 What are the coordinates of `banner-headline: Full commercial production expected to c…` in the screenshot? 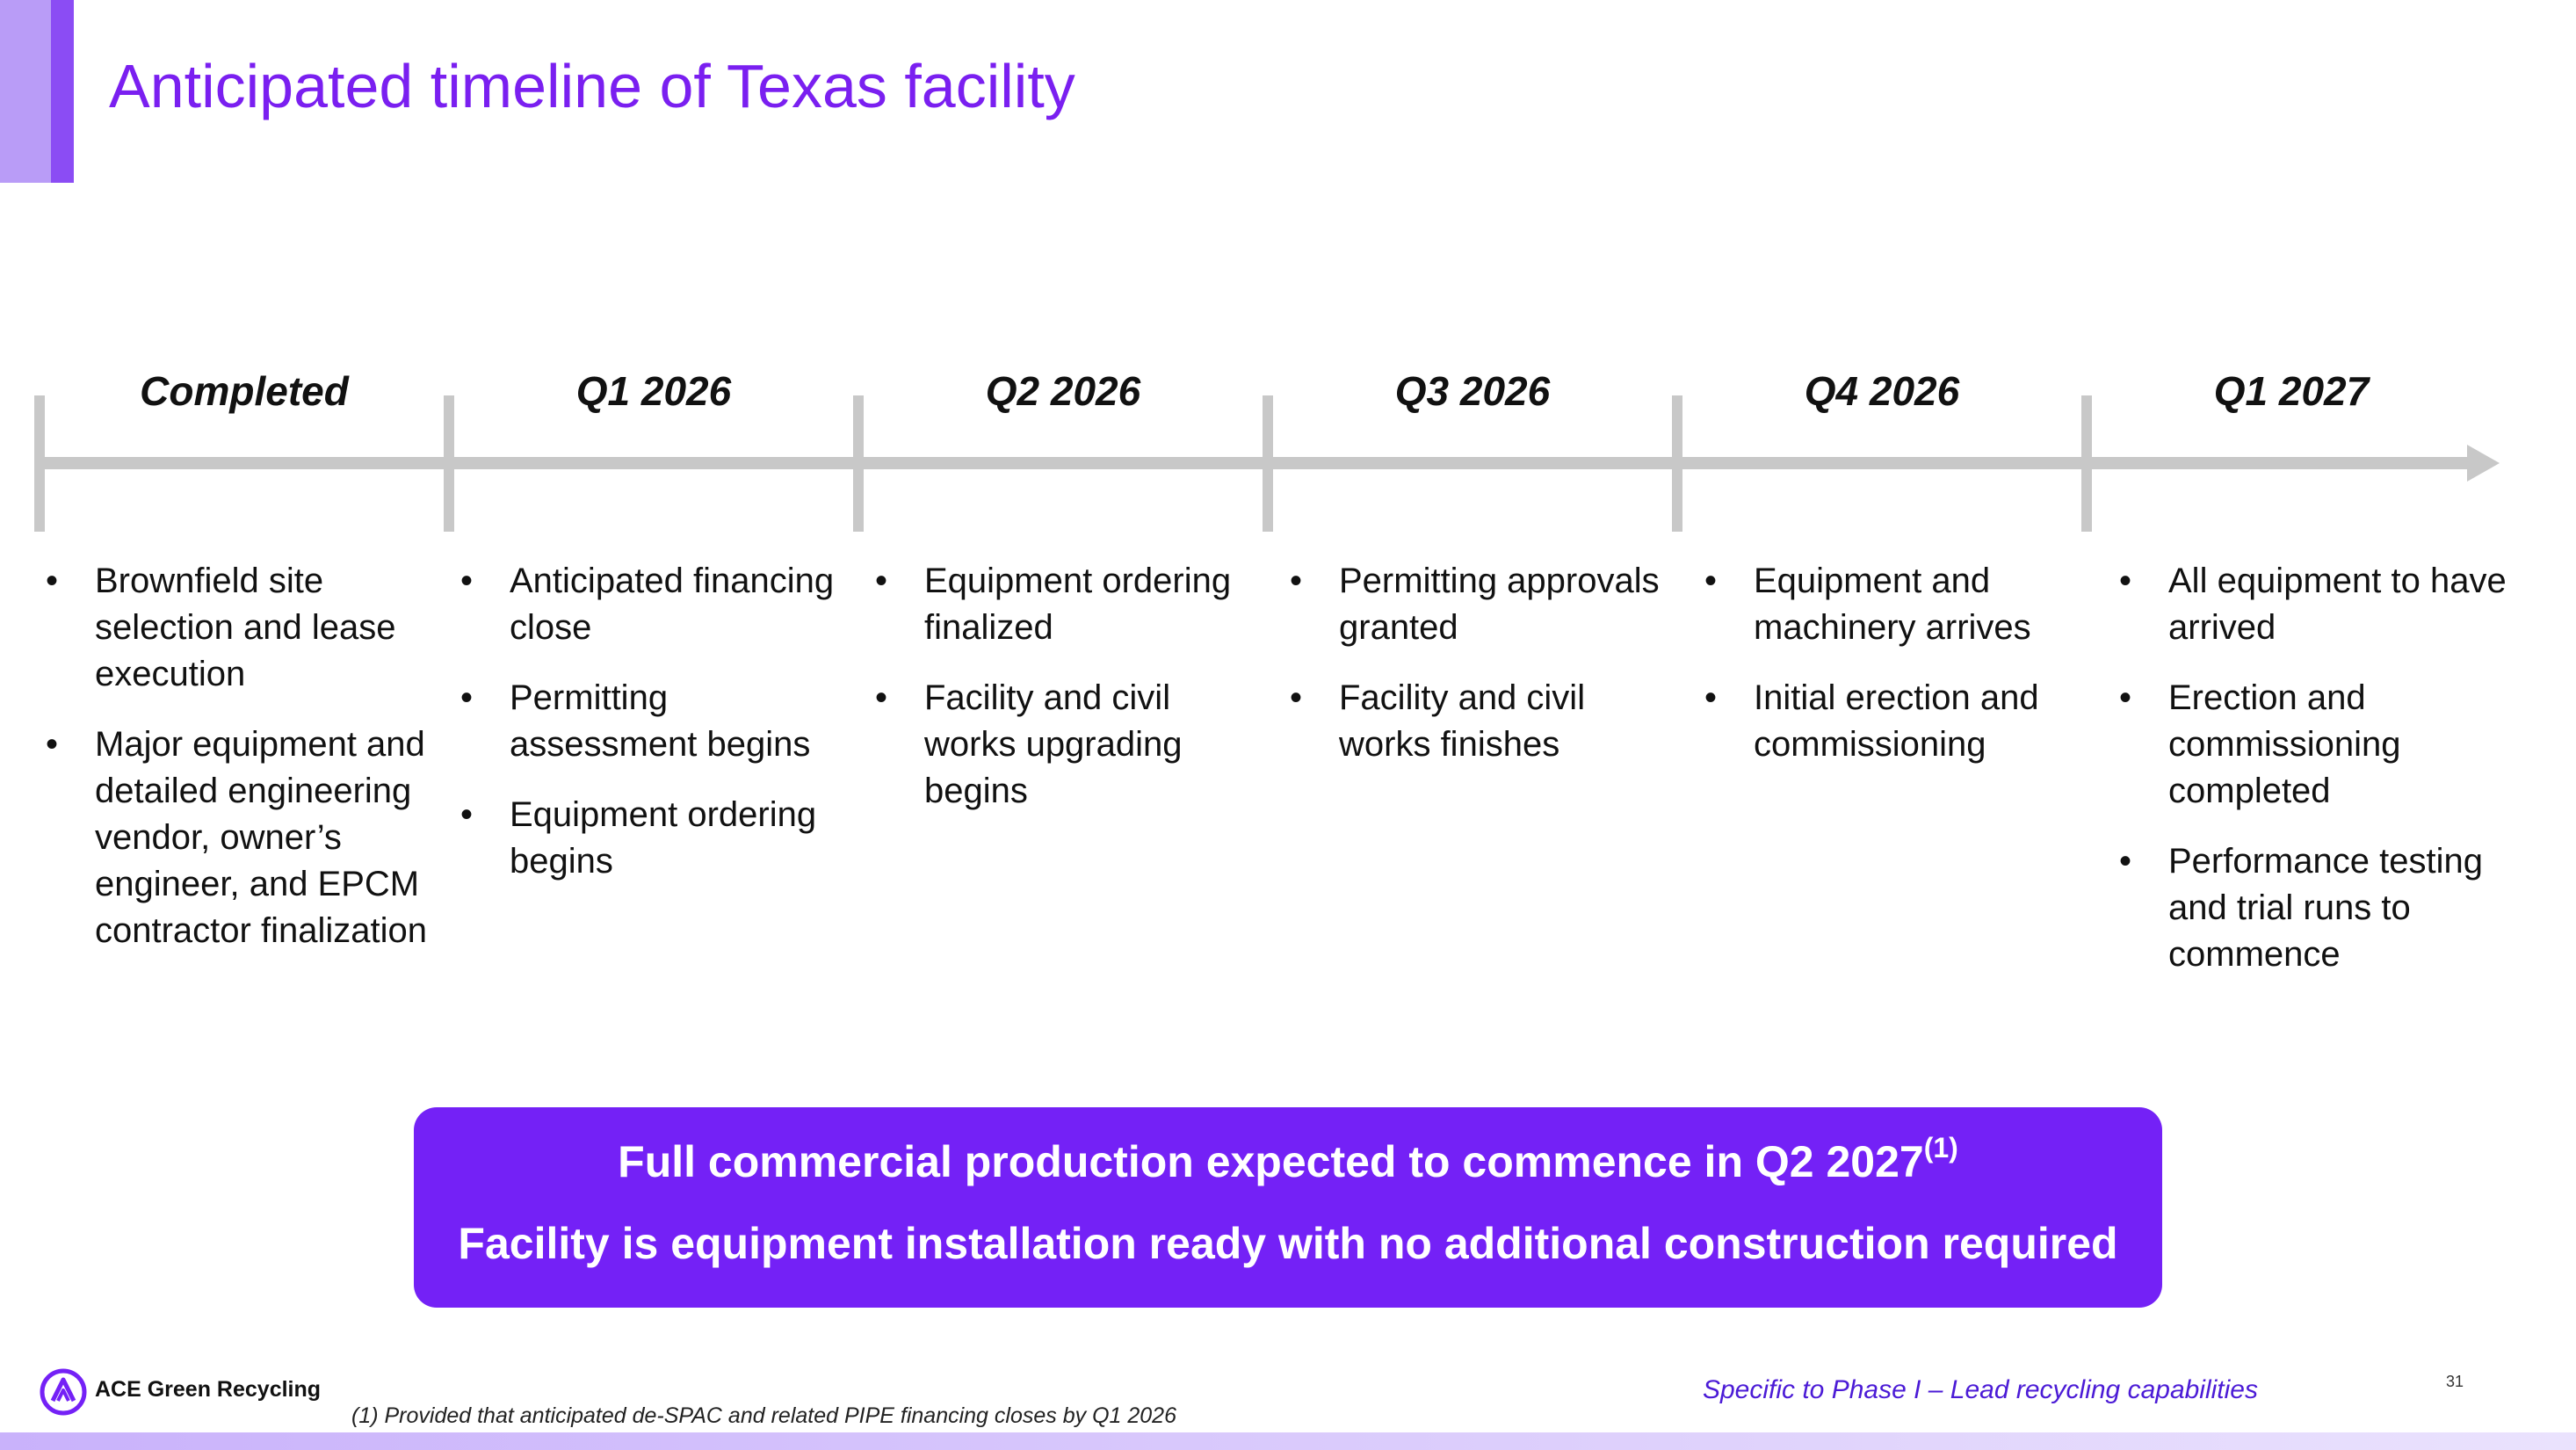 It's located at (1288, 1159).